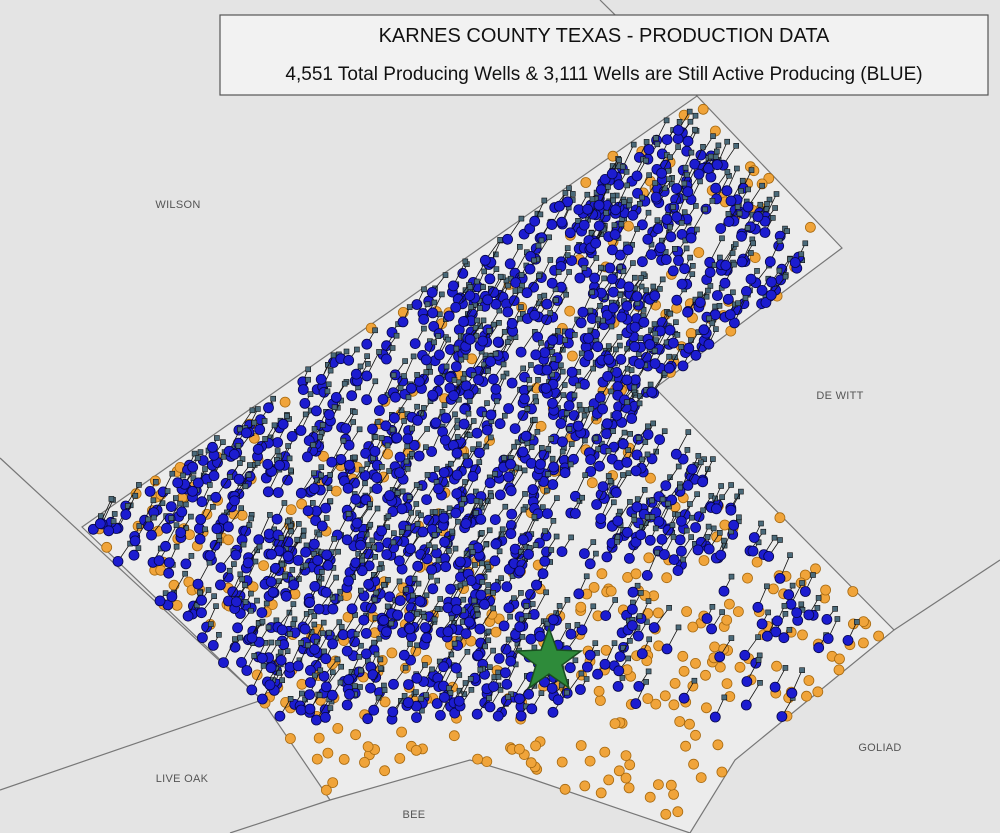 The image size is (1000, 833). I want to click on title: KARNES COUNTY TEXAS - PRODUCTION DATA, so click(604, 36).